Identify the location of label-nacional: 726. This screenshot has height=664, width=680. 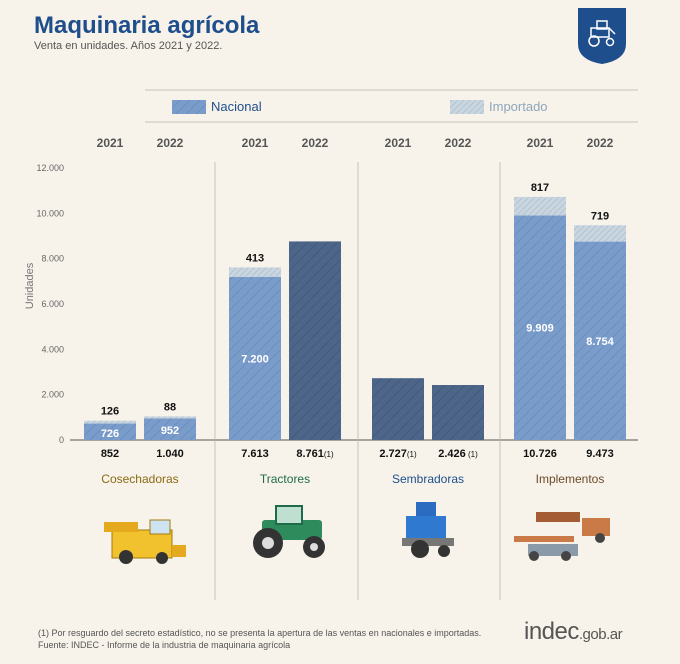
(110, 434).